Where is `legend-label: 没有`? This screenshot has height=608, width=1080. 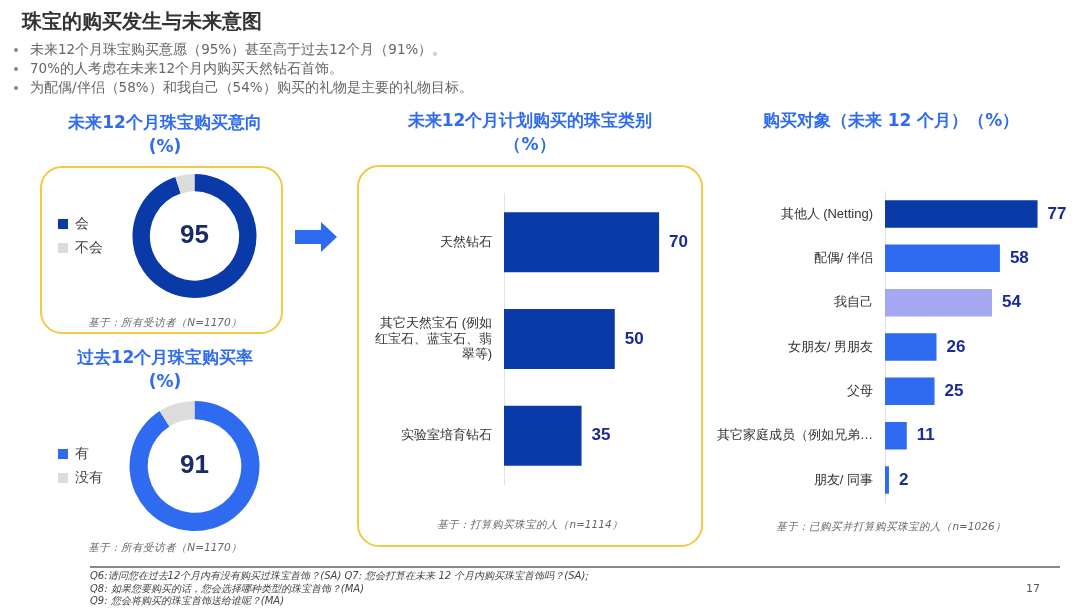 legend-label: 没有 is located at coordinates (89, 476).